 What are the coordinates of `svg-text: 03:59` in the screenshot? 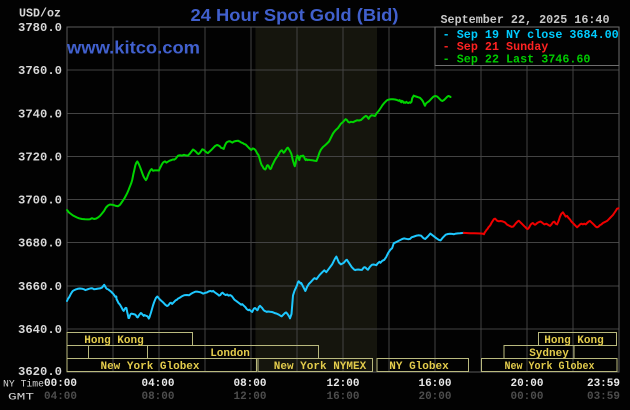 It's located at (603, 397).